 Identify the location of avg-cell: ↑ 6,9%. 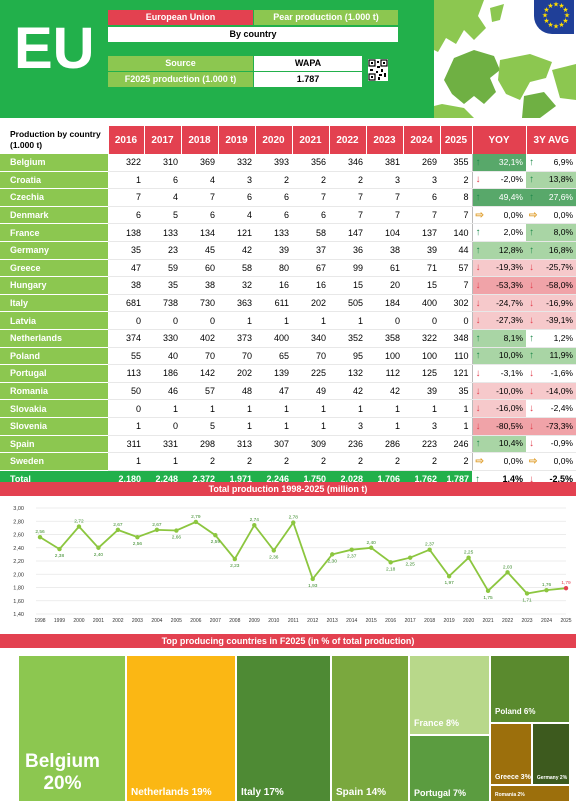
(551, 163).